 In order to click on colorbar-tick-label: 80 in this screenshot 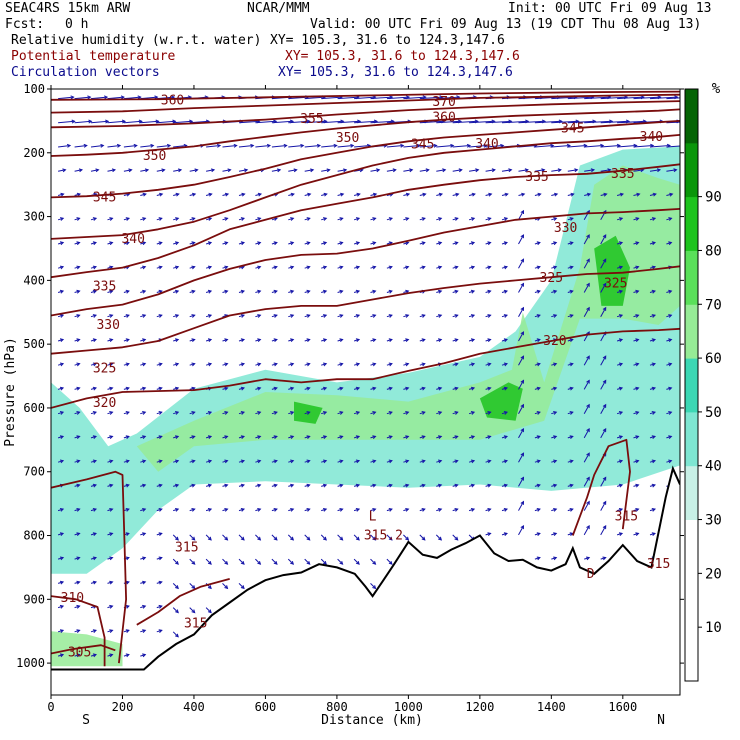, I will do `click(713, 251)`.